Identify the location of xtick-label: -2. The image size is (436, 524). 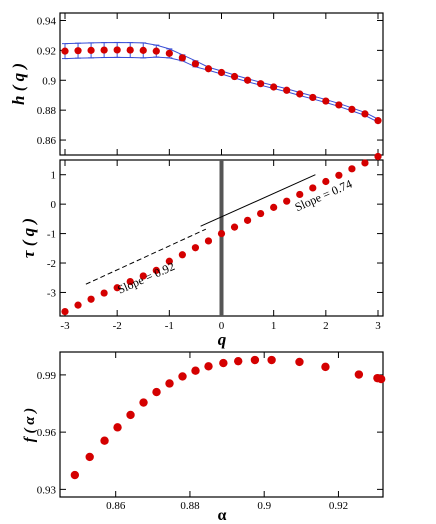
(117, 326).